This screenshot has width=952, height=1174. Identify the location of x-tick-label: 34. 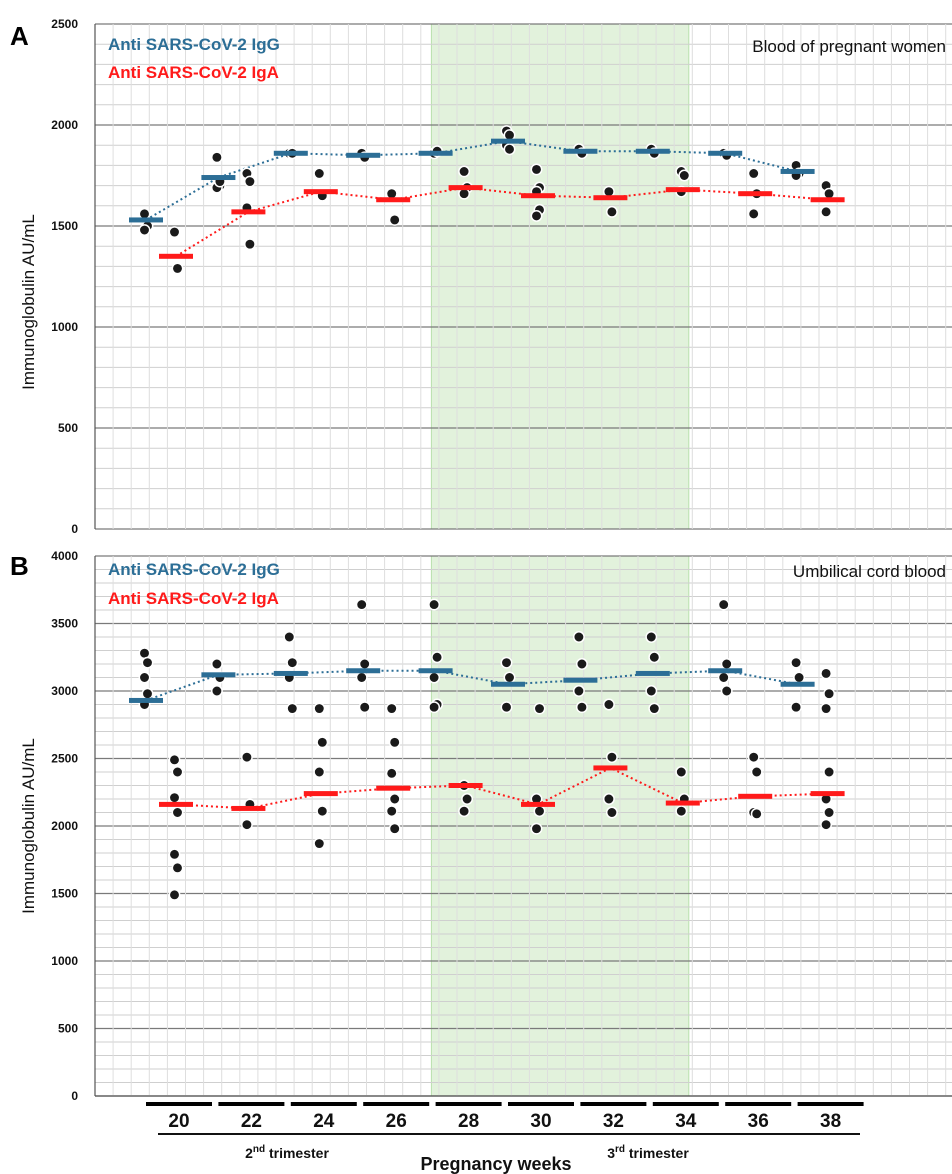
(686, 1121).